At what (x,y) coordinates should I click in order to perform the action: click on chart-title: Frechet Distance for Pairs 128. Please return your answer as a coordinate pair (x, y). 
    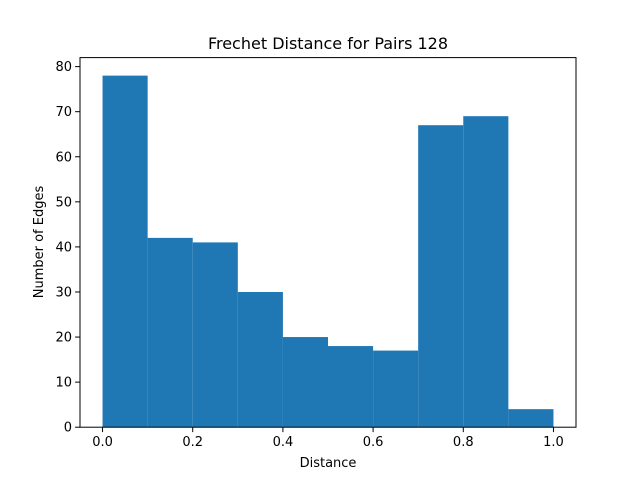
    Looking at the image, I should click on (328, 43).